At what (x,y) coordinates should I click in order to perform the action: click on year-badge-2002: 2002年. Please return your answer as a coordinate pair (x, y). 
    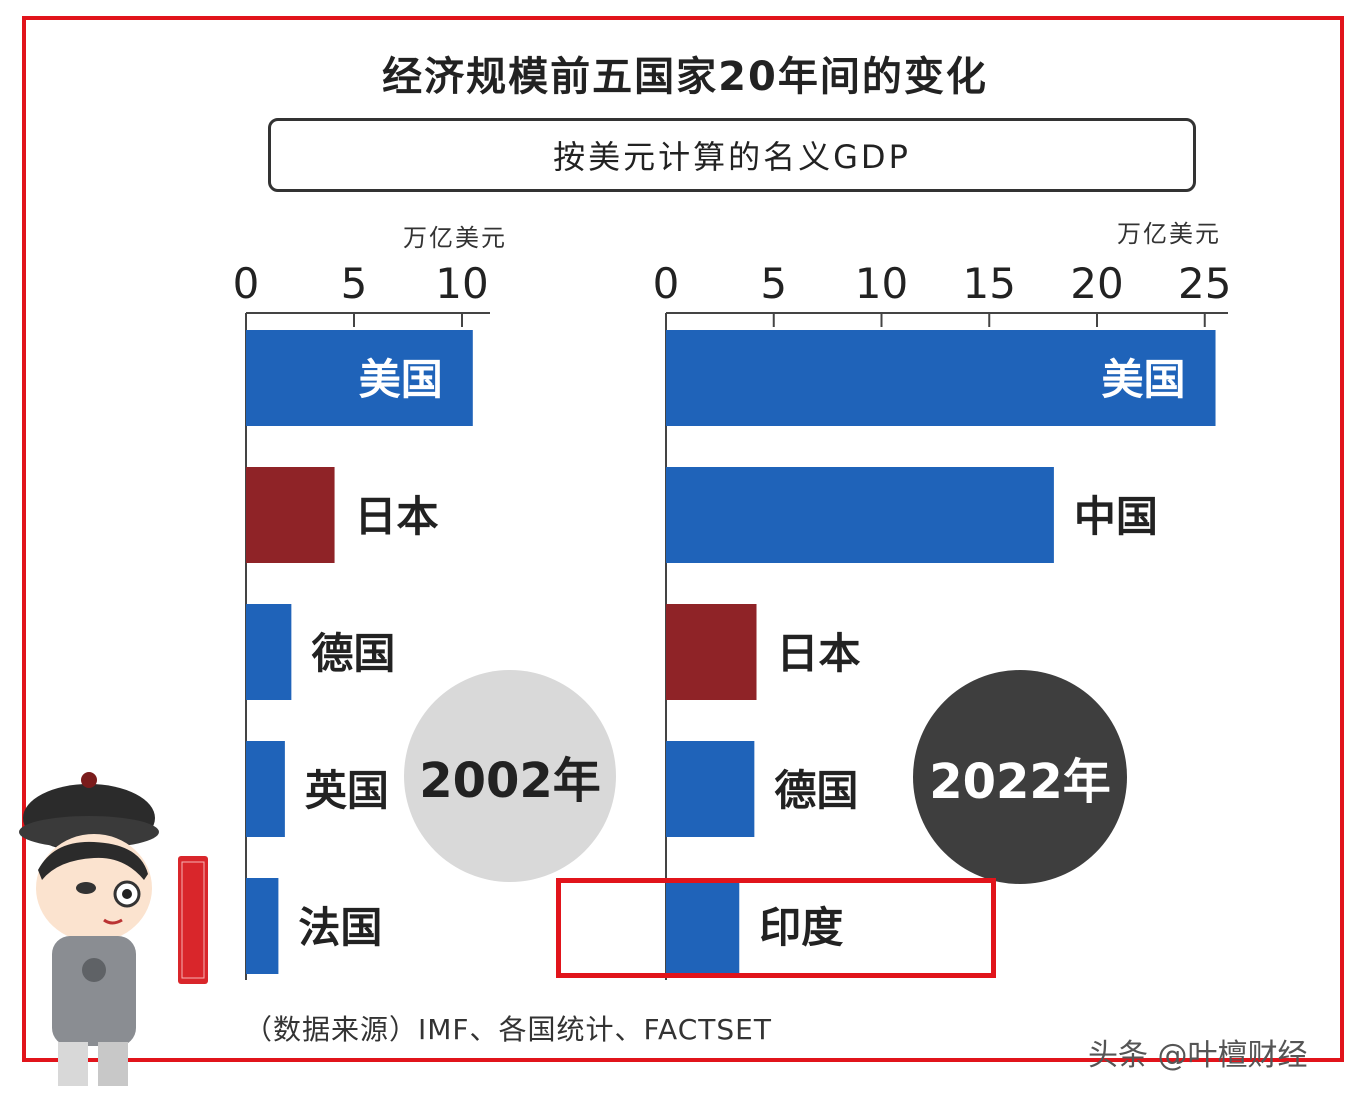
    Looking at the image, I should click on (510, 776).